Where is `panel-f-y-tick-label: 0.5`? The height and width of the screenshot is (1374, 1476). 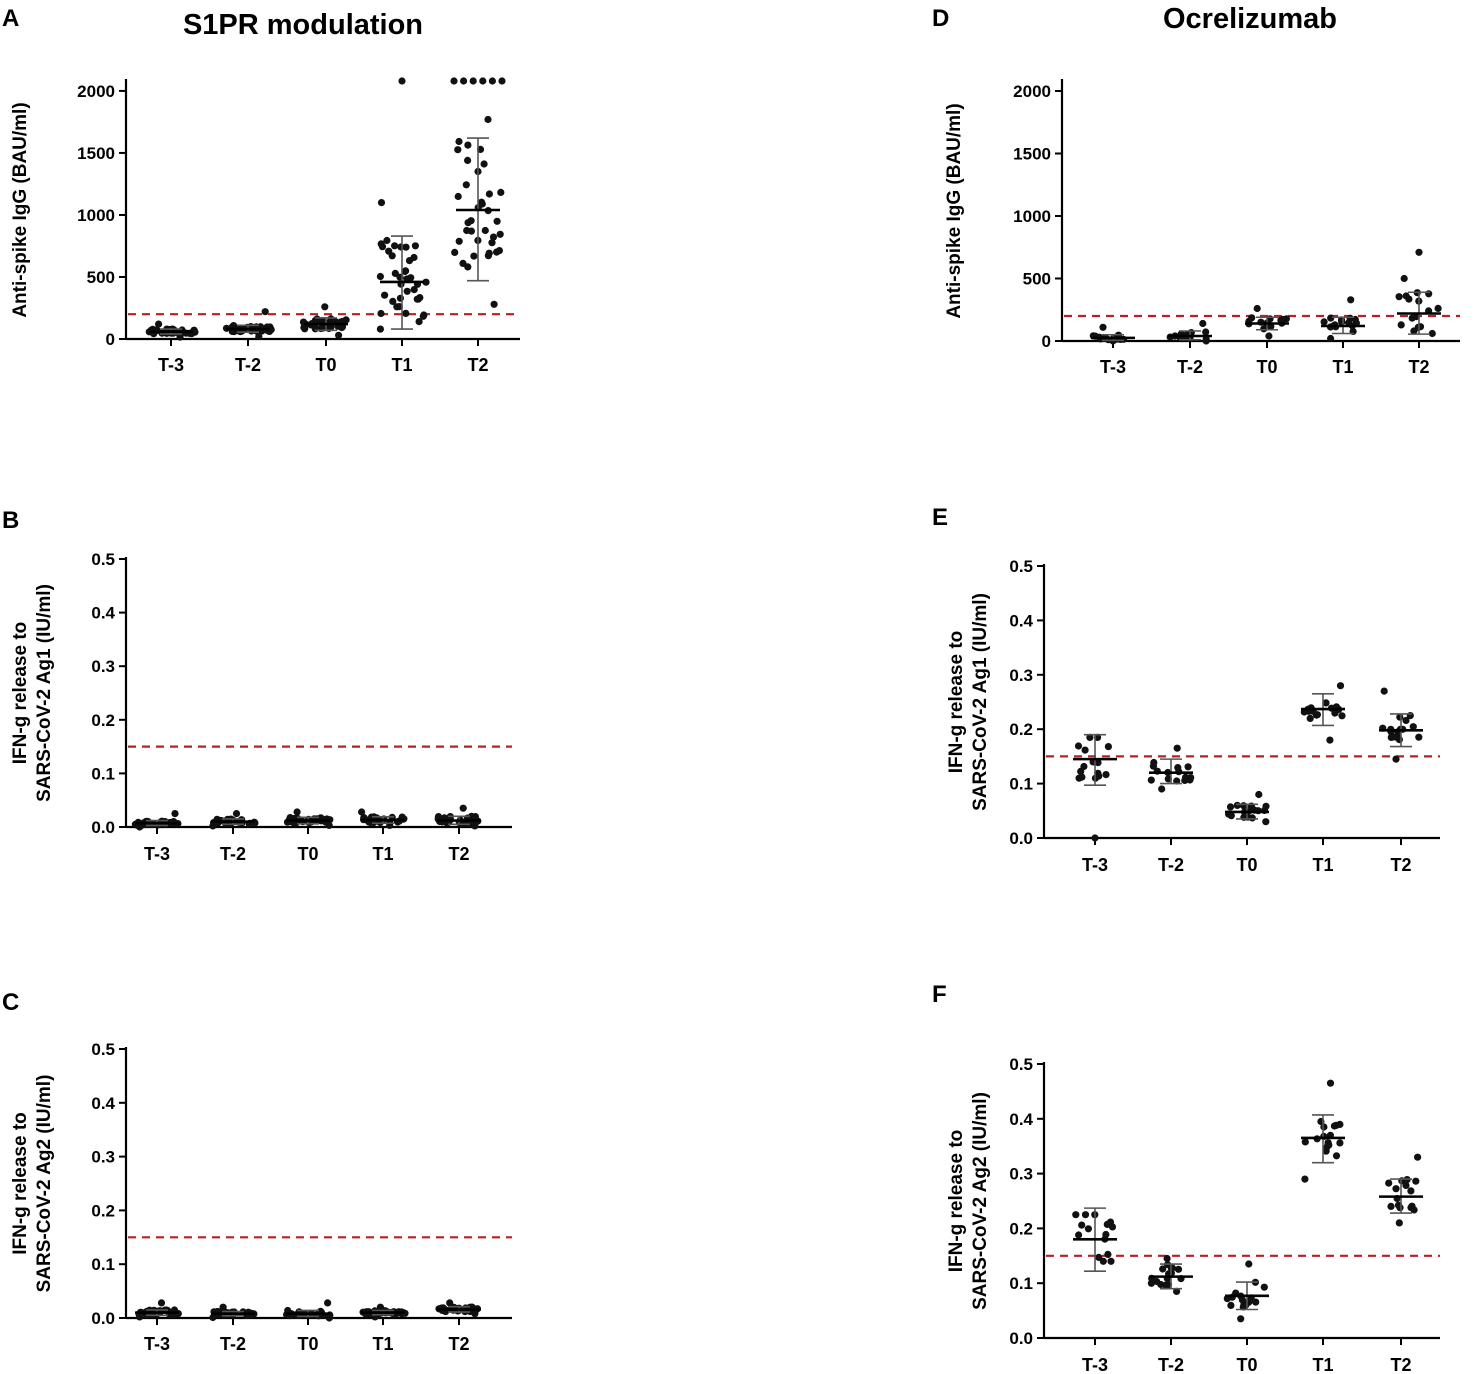 panel-f-y-tick-label: 0.5 is located at coordinates (1021, 1064).